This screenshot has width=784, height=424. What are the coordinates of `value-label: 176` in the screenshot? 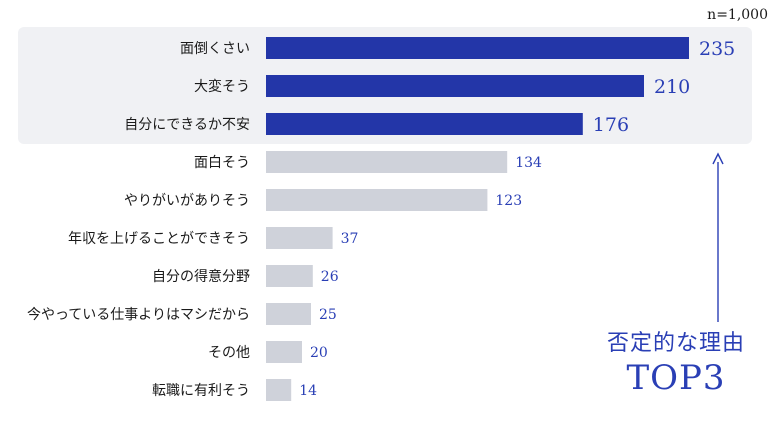 It's located at (611, 125).